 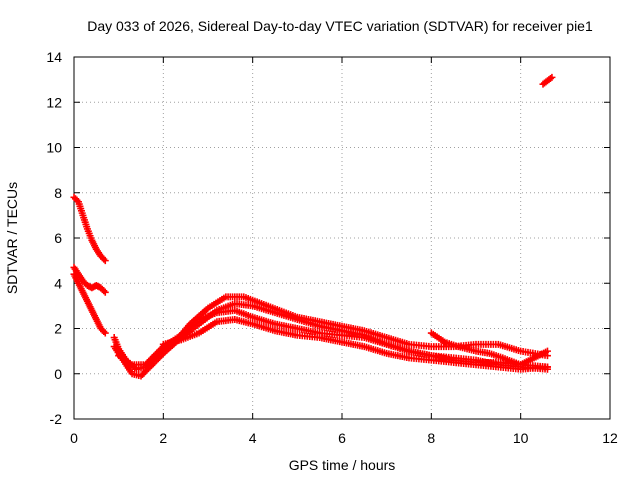 What do you see at coordinates (342, 465) in the screenshot?
I see `x-axis-label: GPS time / hours` at bounding box center [342, 465].